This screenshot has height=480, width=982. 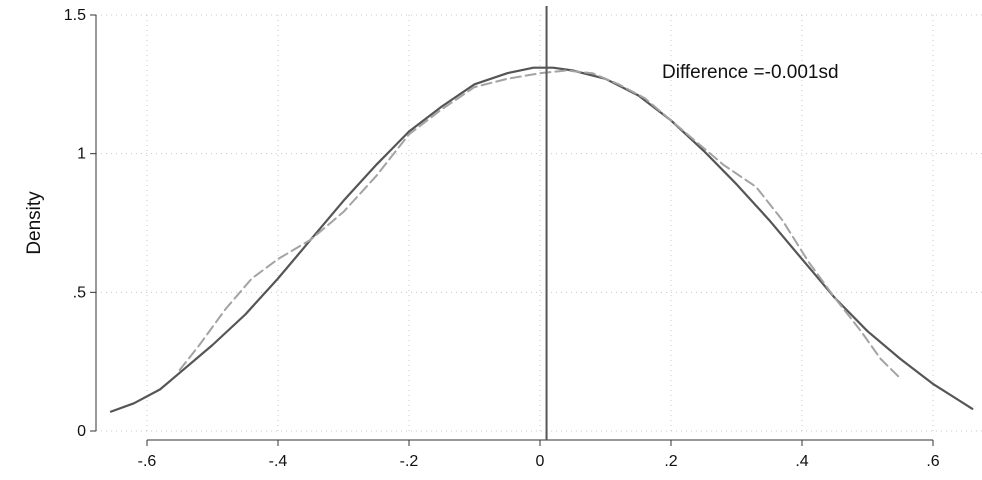 I want to click on x-tick-label-4: .2, so click(x=670, y=461).